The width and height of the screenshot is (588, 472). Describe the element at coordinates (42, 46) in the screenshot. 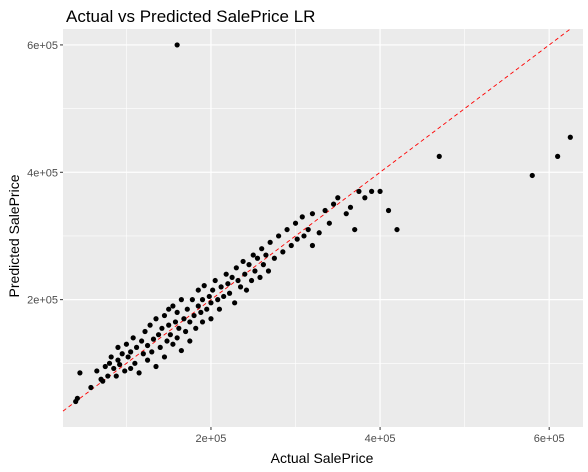

I see `y-tick-label: 6e+05` at that location.